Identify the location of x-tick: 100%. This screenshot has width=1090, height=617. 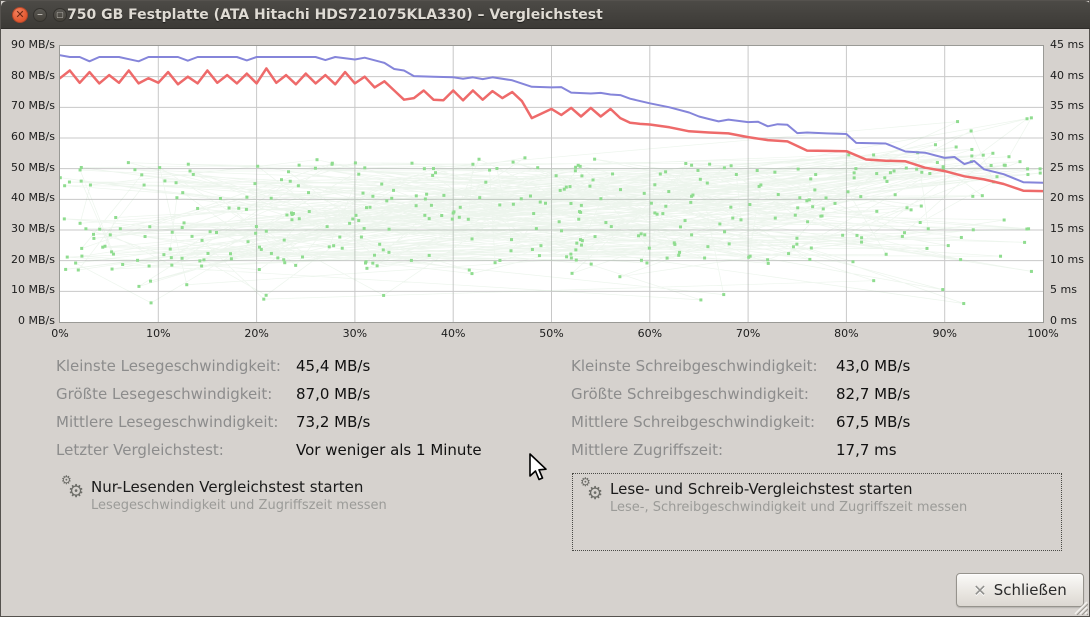
(1043, 333).